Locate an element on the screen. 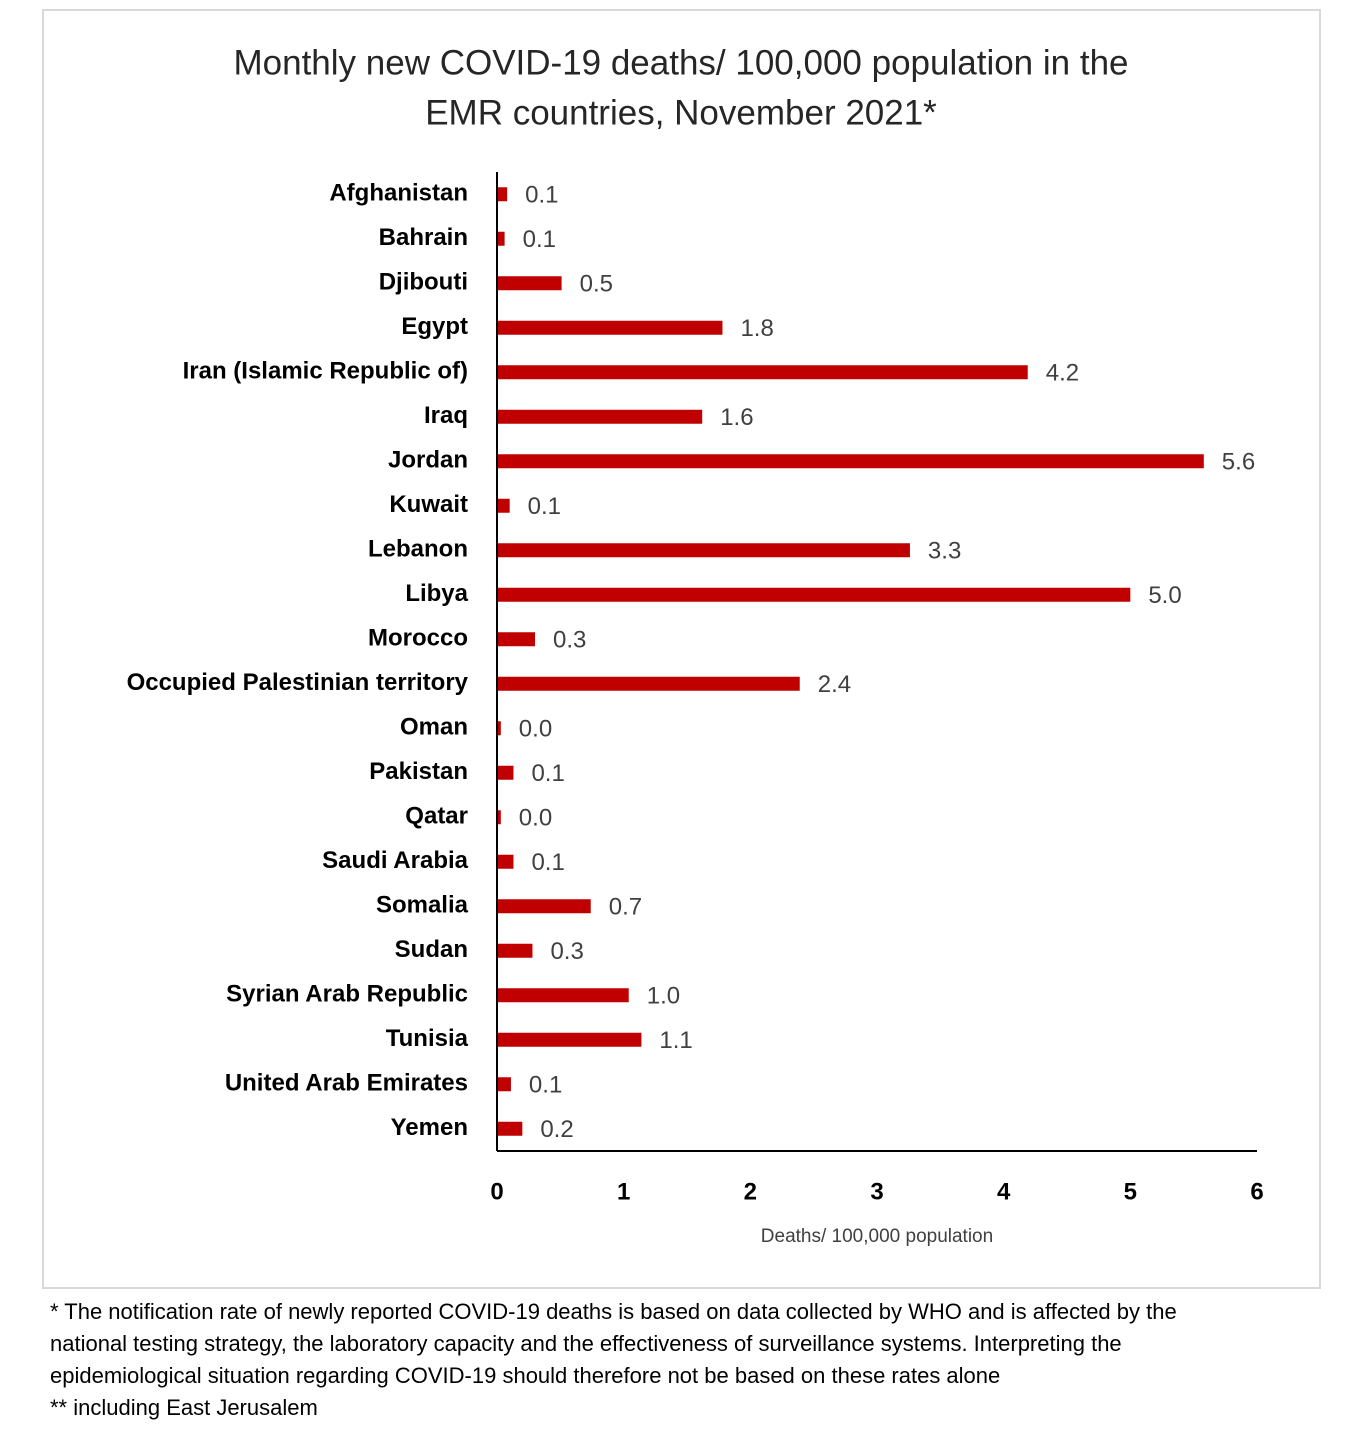 This screenshot has width=1361, height=1436. value-label: 0.5 is located at coordinates (596, 284).